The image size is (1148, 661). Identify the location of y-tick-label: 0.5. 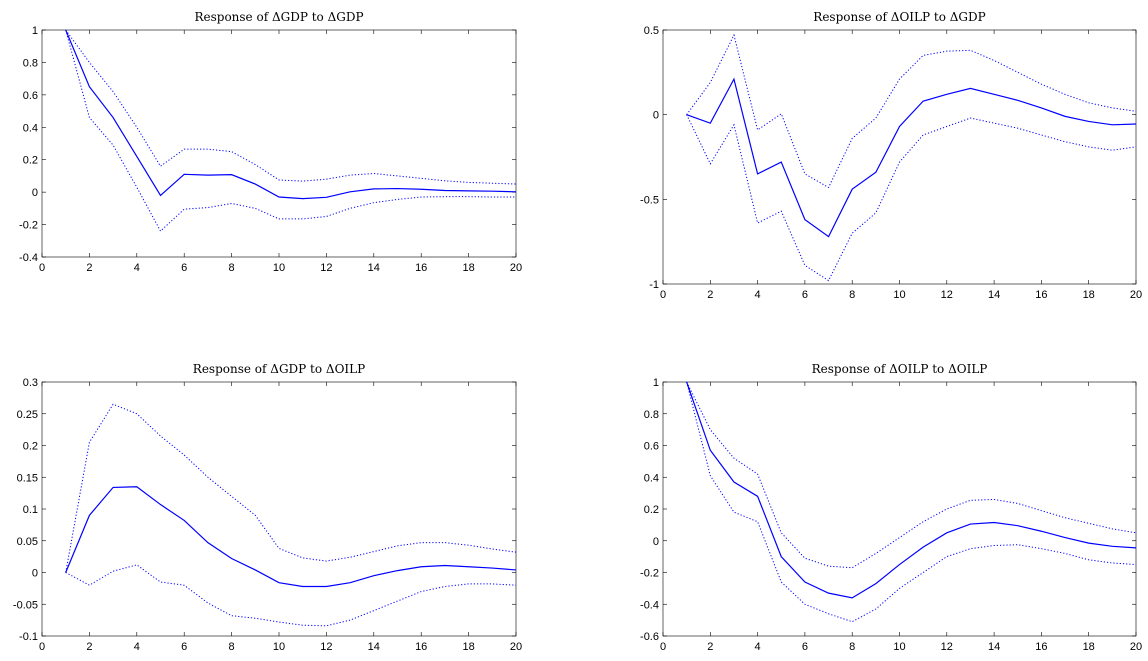
(651, 31).